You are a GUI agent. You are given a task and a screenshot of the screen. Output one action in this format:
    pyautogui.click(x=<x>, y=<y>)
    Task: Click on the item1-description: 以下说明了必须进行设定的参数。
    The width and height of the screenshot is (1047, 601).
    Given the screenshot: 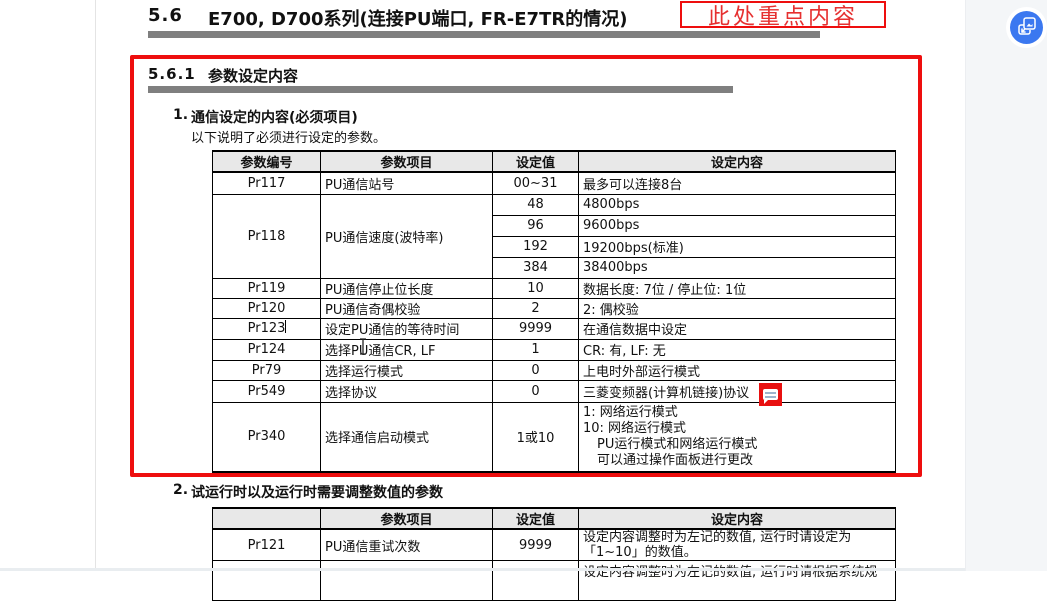 What is the action you would take?
    pyautogui.click(x=289, y=138)
    